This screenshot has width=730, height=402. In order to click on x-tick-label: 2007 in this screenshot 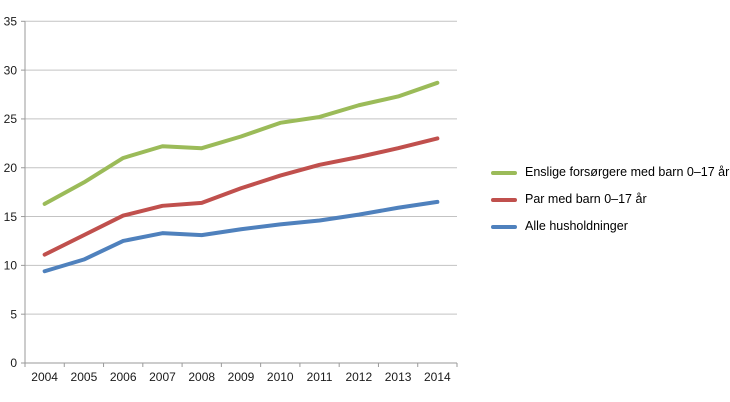, I will do `click(162, 377)`.